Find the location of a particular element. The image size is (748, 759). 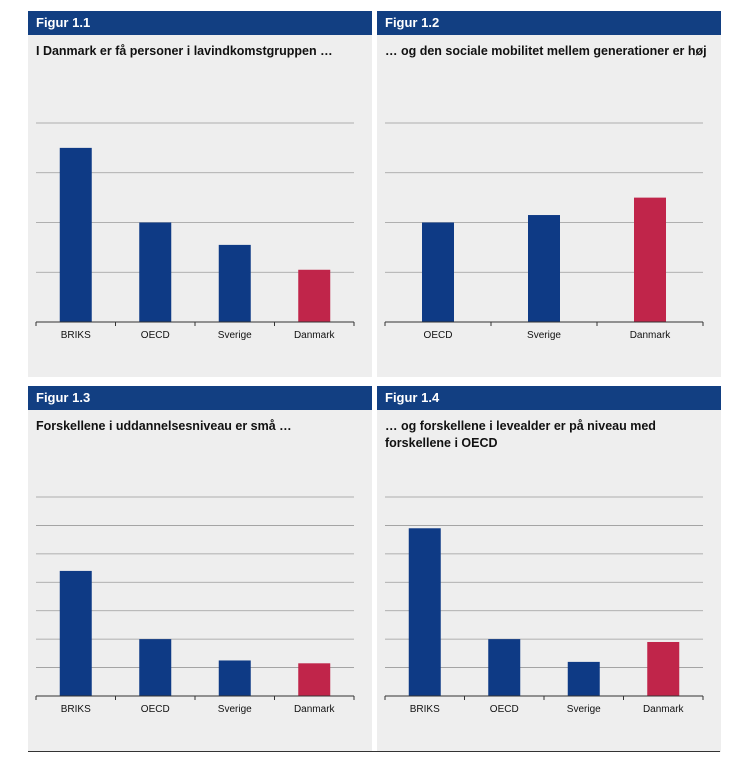

figure-1-1-chart: BRIKS OECD Sverige Danmark is located at coordinates (195, 231).